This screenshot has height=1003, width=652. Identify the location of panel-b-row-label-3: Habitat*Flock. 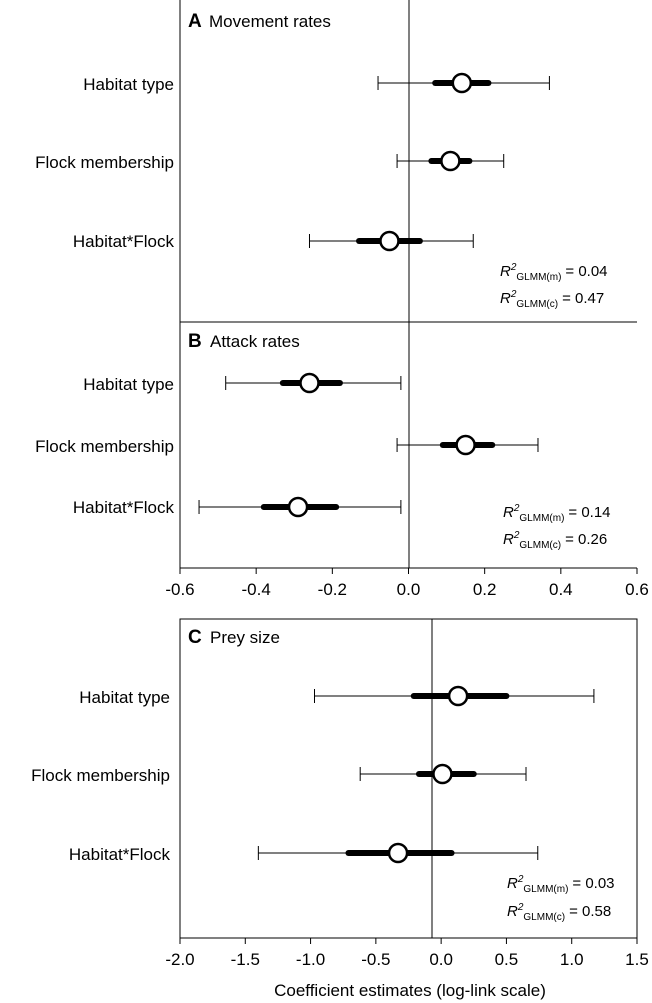
(124, 507).